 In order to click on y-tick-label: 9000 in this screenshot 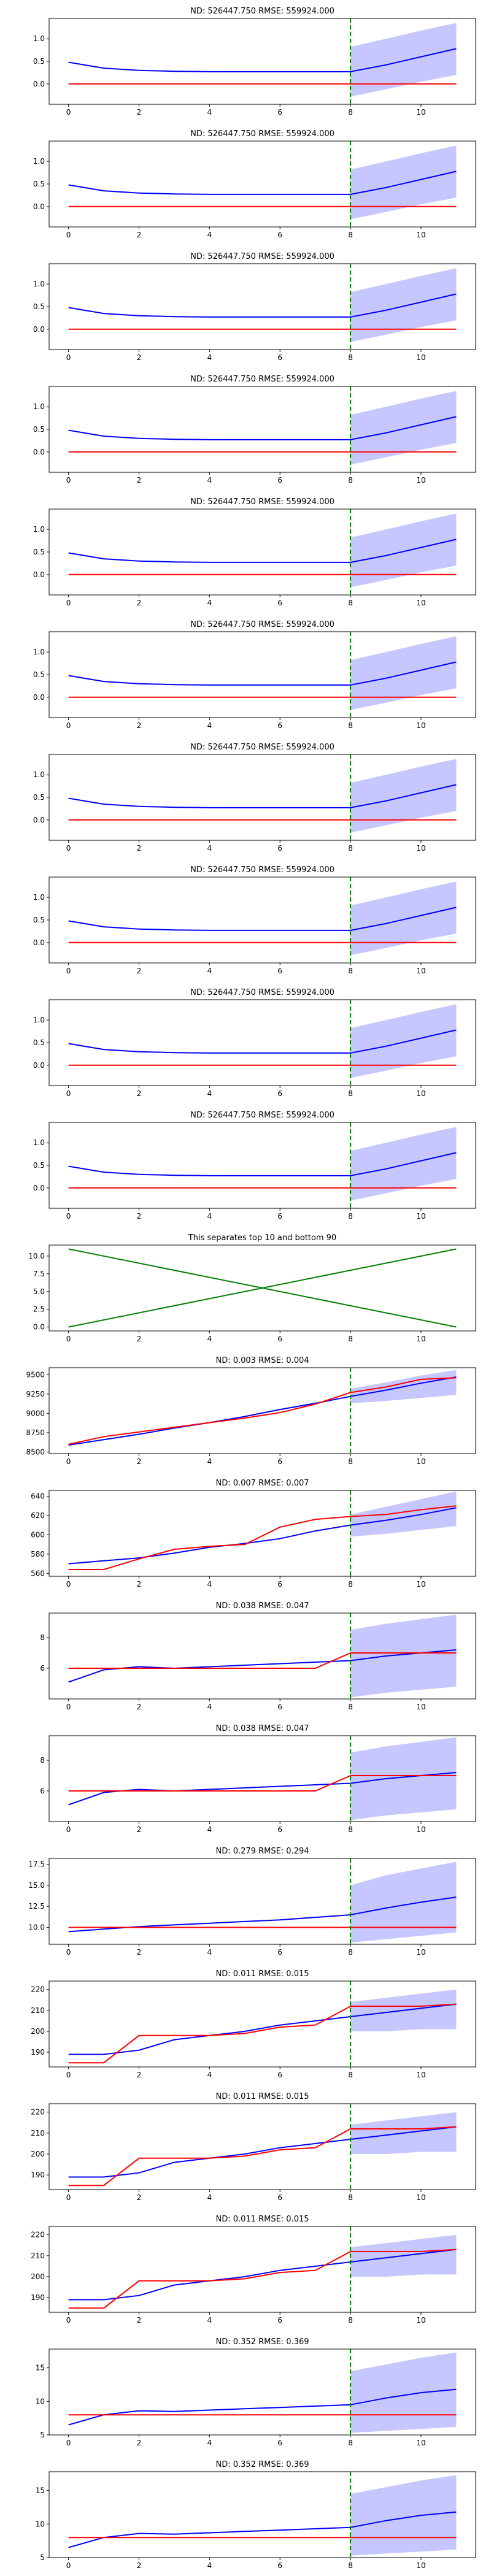, I will do `click(35, 1413)`.